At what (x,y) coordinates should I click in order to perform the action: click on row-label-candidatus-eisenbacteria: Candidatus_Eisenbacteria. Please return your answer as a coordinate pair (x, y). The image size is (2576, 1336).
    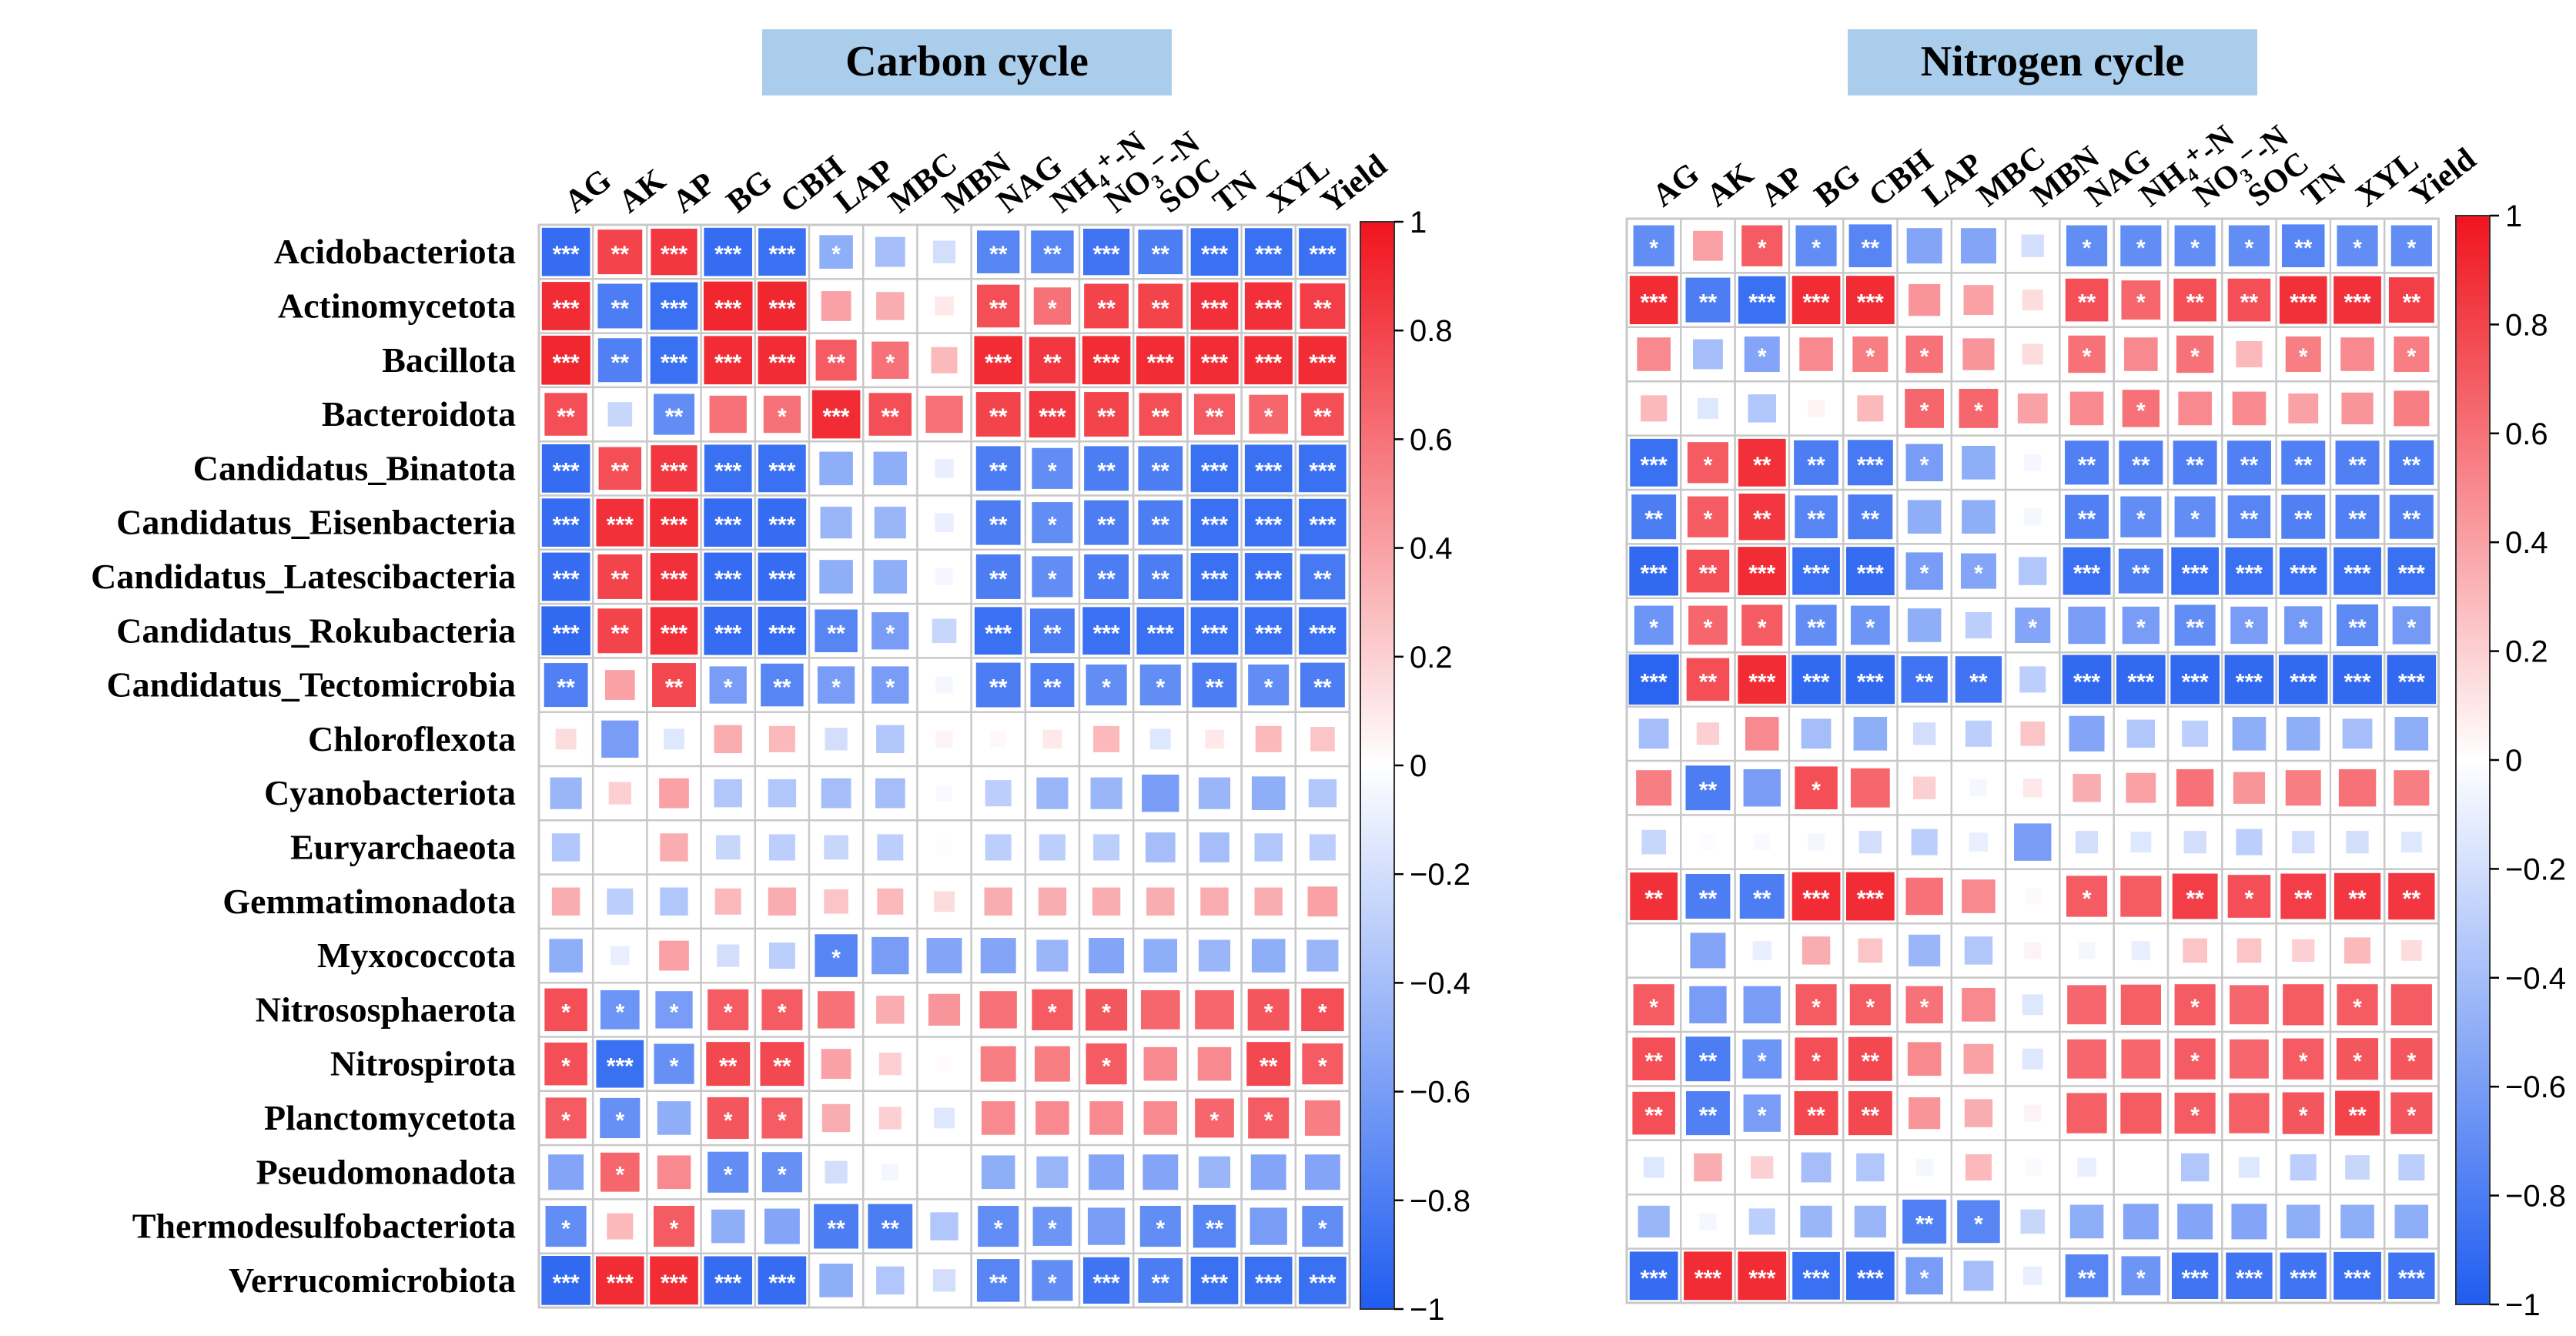
    Looking at the image, I should click on (316, 522).